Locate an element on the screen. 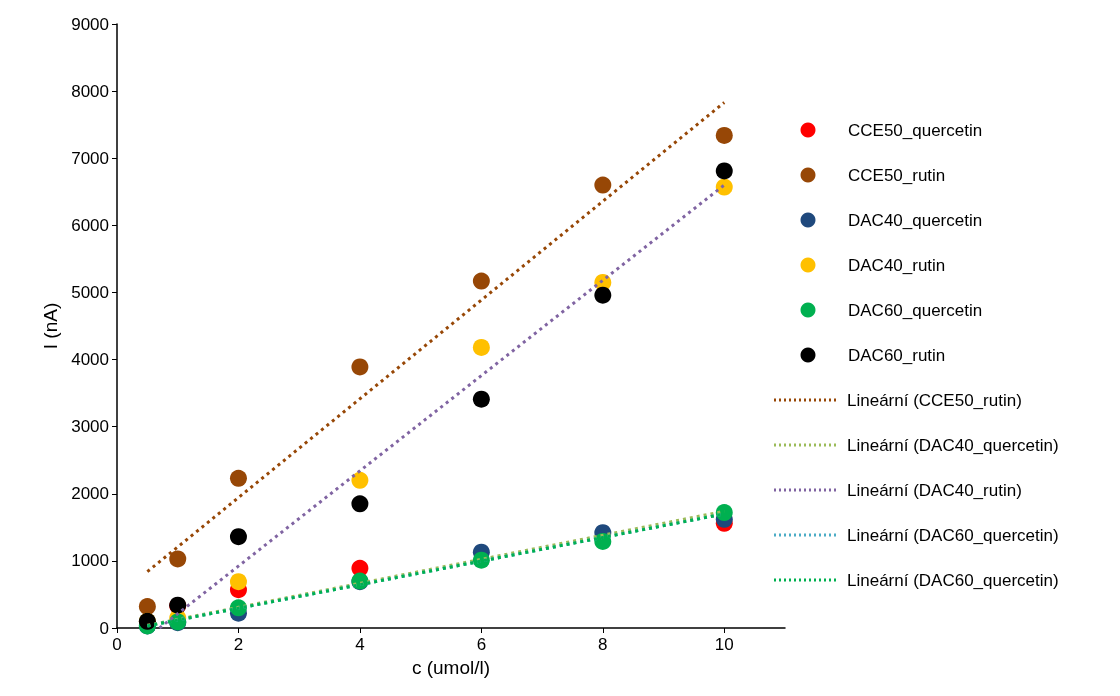  legend-label: DAC40_quercetin is located at coordinates (915, 220).